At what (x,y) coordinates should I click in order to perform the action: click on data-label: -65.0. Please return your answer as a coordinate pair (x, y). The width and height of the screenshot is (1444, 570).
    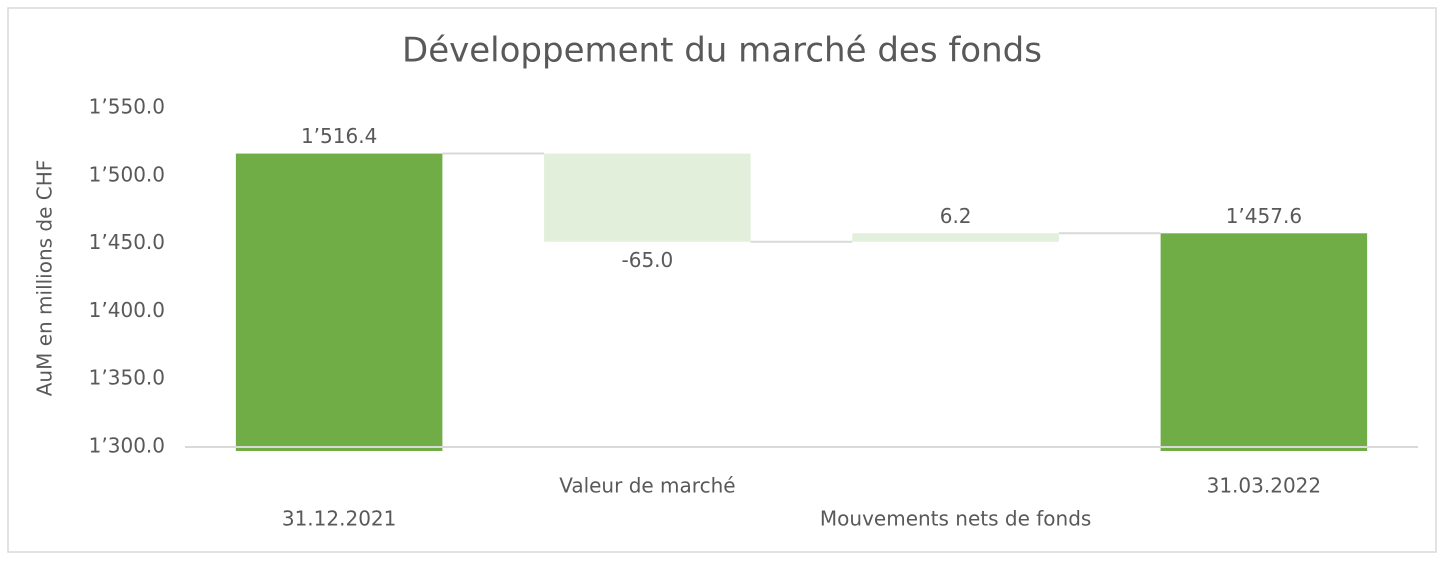
    Looking at the image, I should click on (648, 260).